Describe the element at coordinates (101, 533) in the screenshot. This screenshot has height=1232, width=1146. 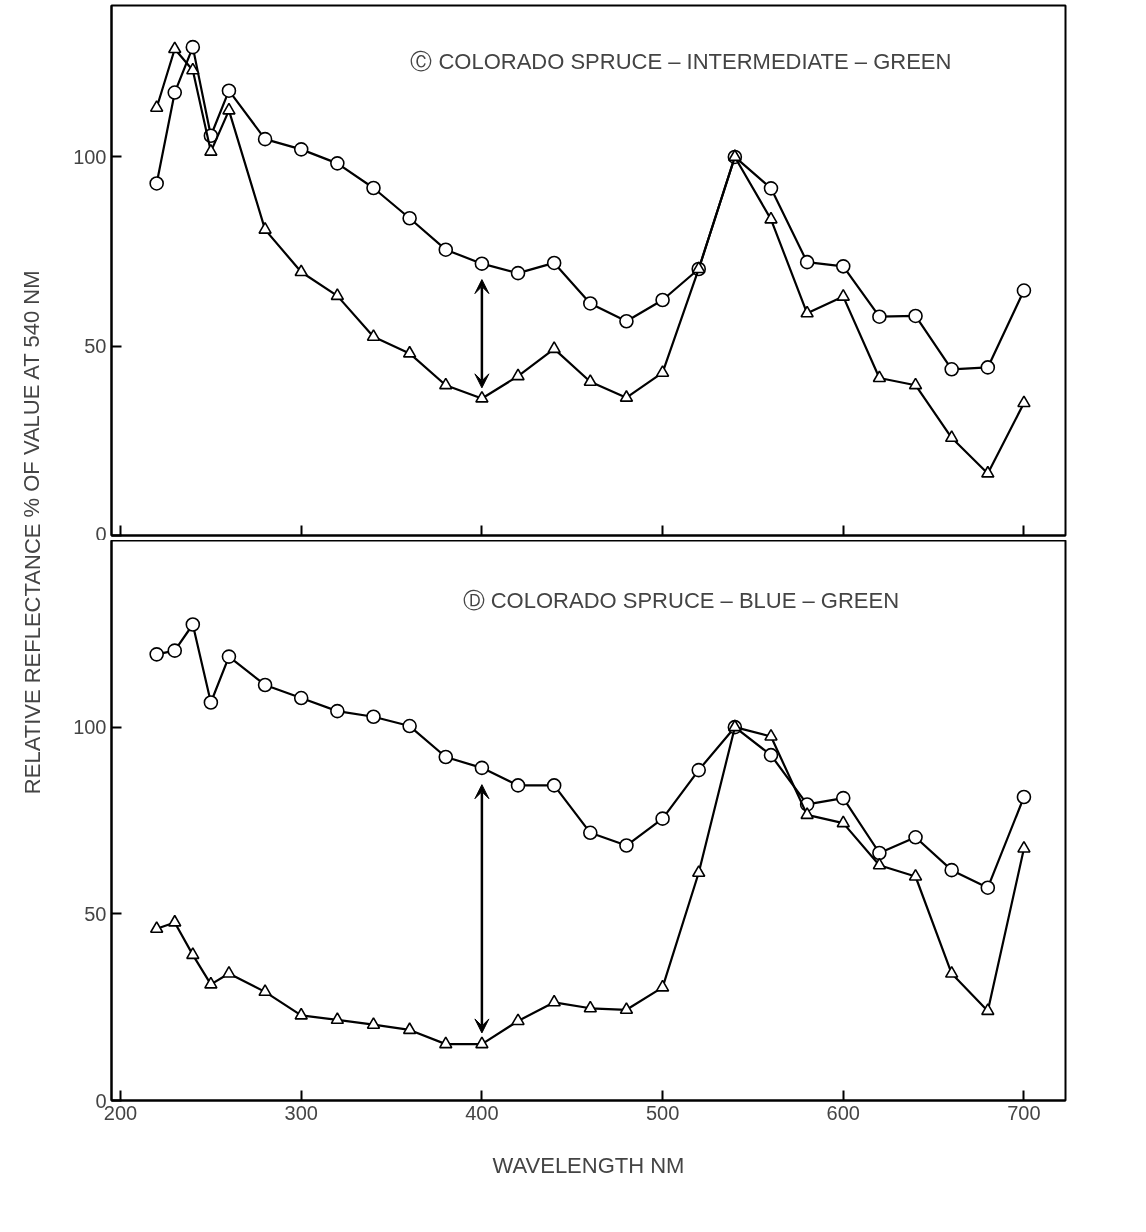
I see `y-tick-label: 0` at that location.